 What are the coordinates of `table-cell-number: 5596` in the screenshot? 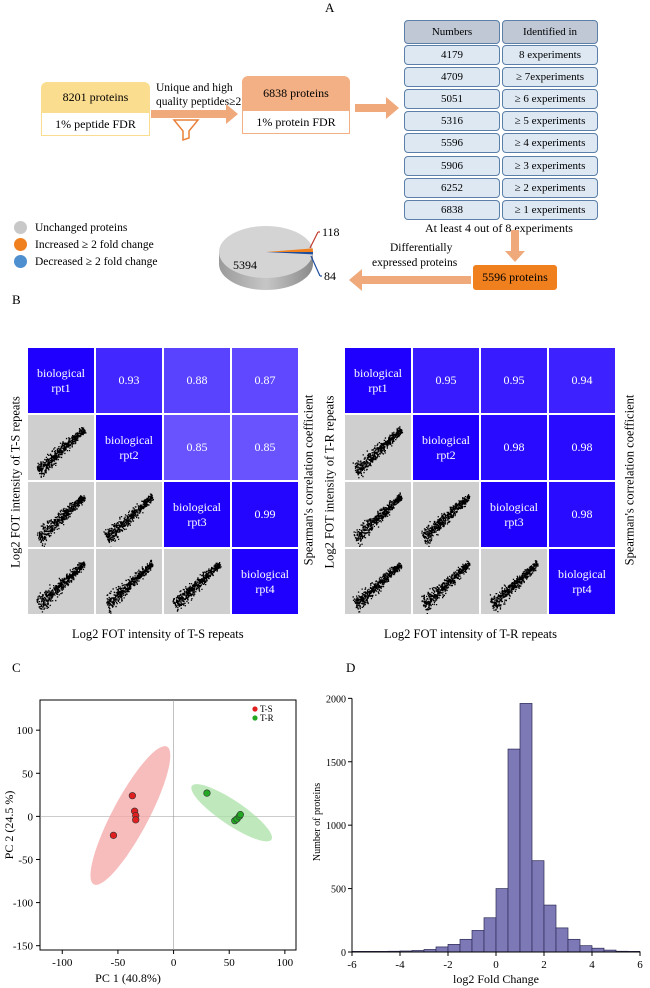 It's located at (452, 143).